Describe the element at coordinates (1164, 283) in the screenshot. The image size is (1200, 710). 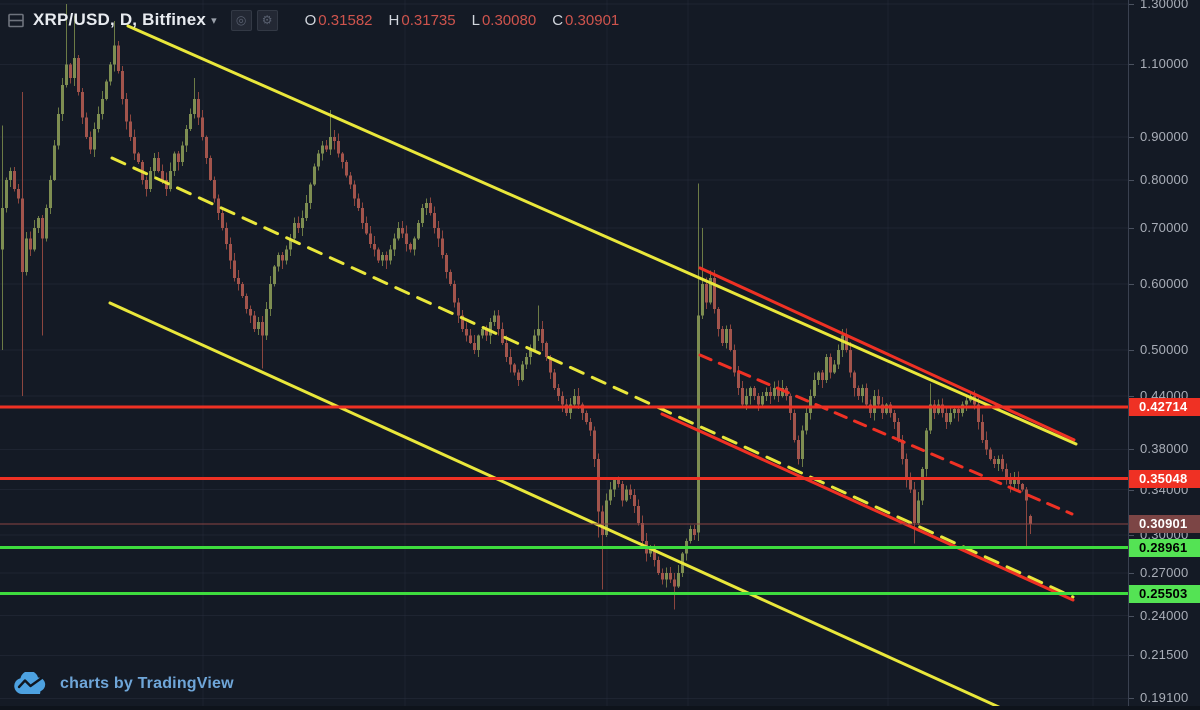
I see `price-tick-label: 0.60000` at that location.